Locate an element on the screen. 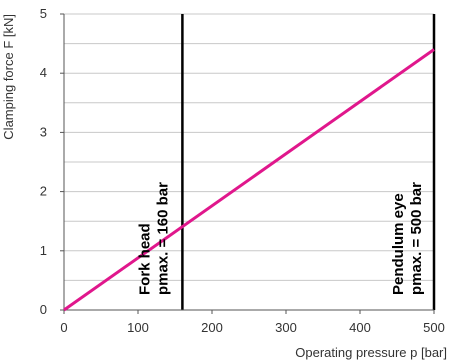  y-tick-label: 3 is located at coordinates (43, 131).